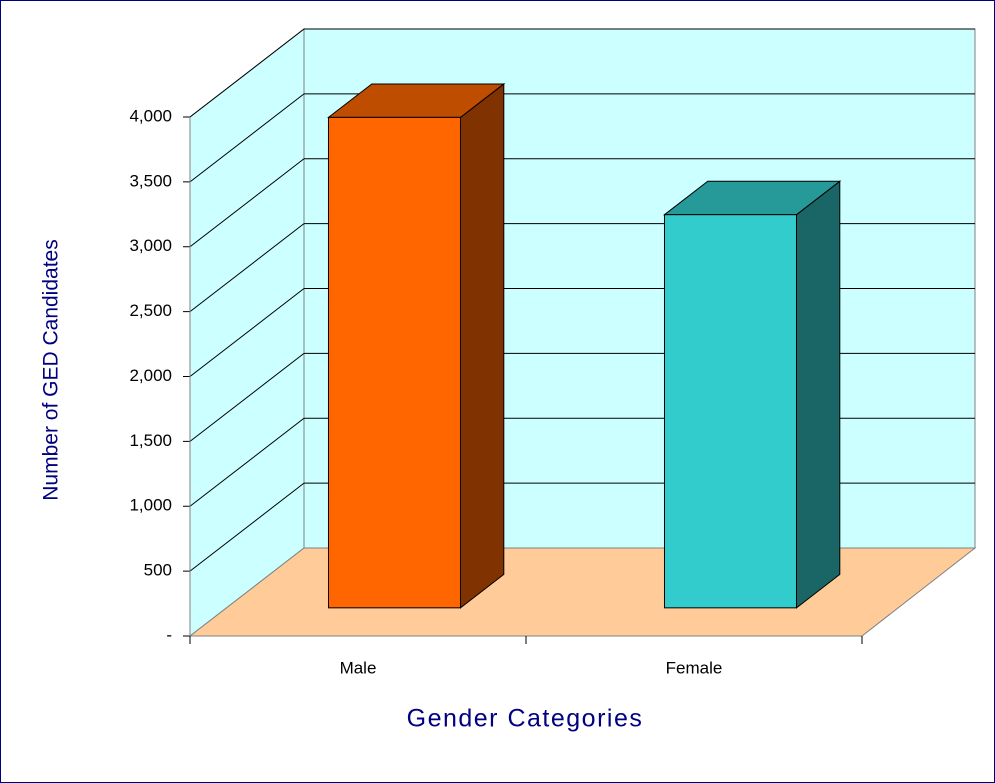 The height and width of the screenshot is (783, 995). I want to click on x-axis-label: Gender Categories, so click(525, 719).